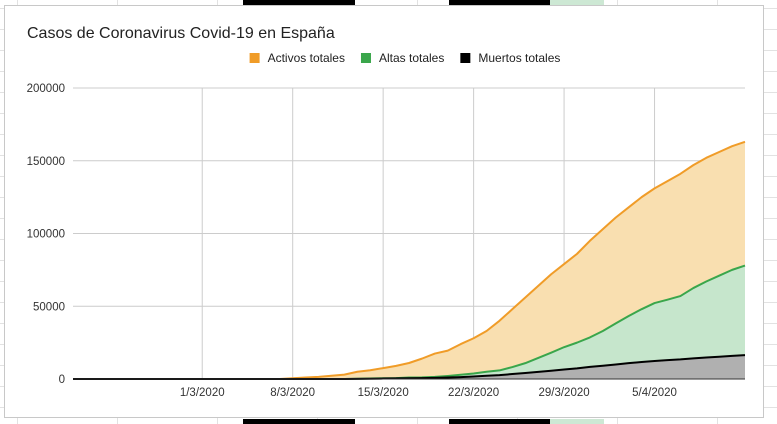 This screenshot has height=424, width=777. What do you see at coordinates (49, 307) in the screenshot?
I see `y-tick-label: 50000` at bounding box center [49, 307].